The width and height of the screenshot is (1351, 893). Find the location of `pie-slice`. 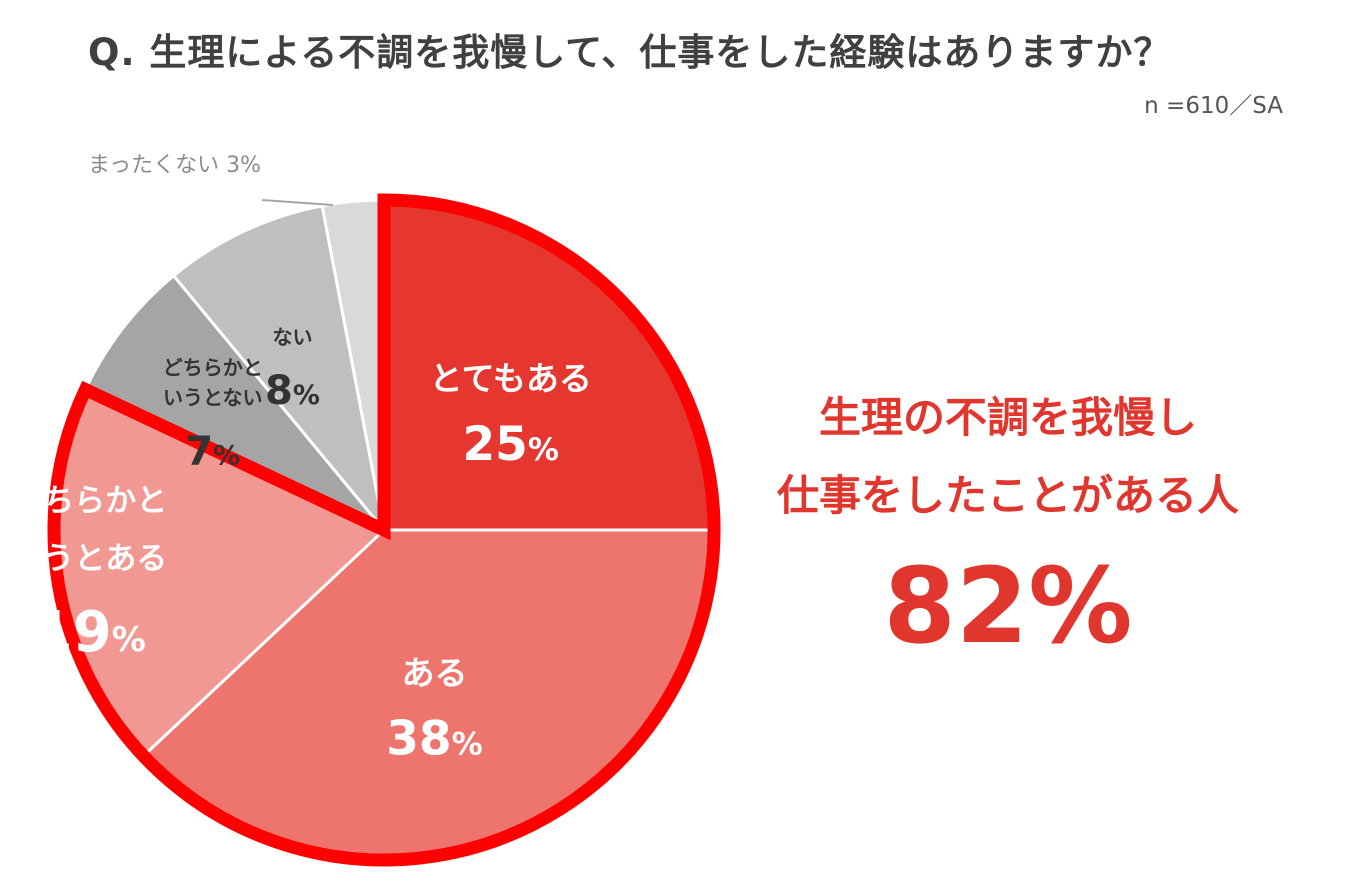

pie-slice is located at coordinates (278, 367).